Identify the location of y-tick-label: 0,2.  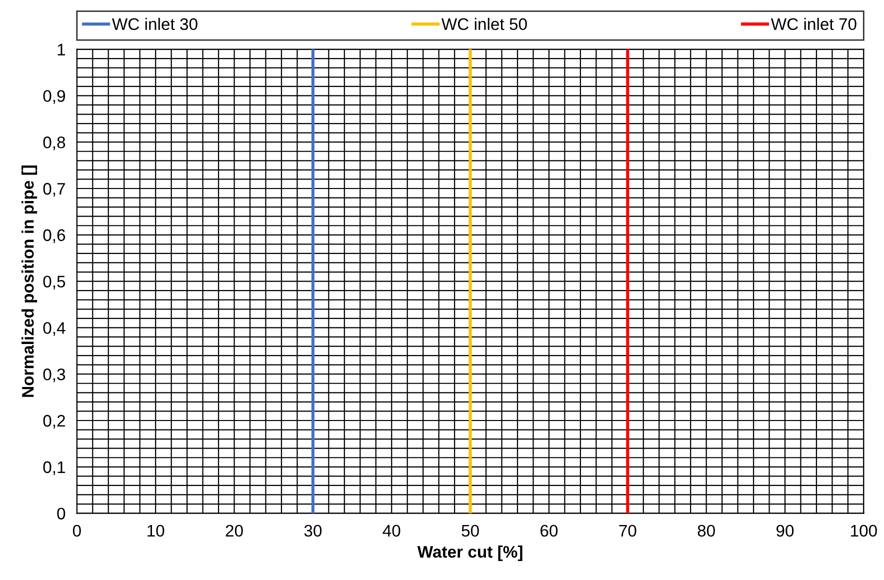
(54, 421).